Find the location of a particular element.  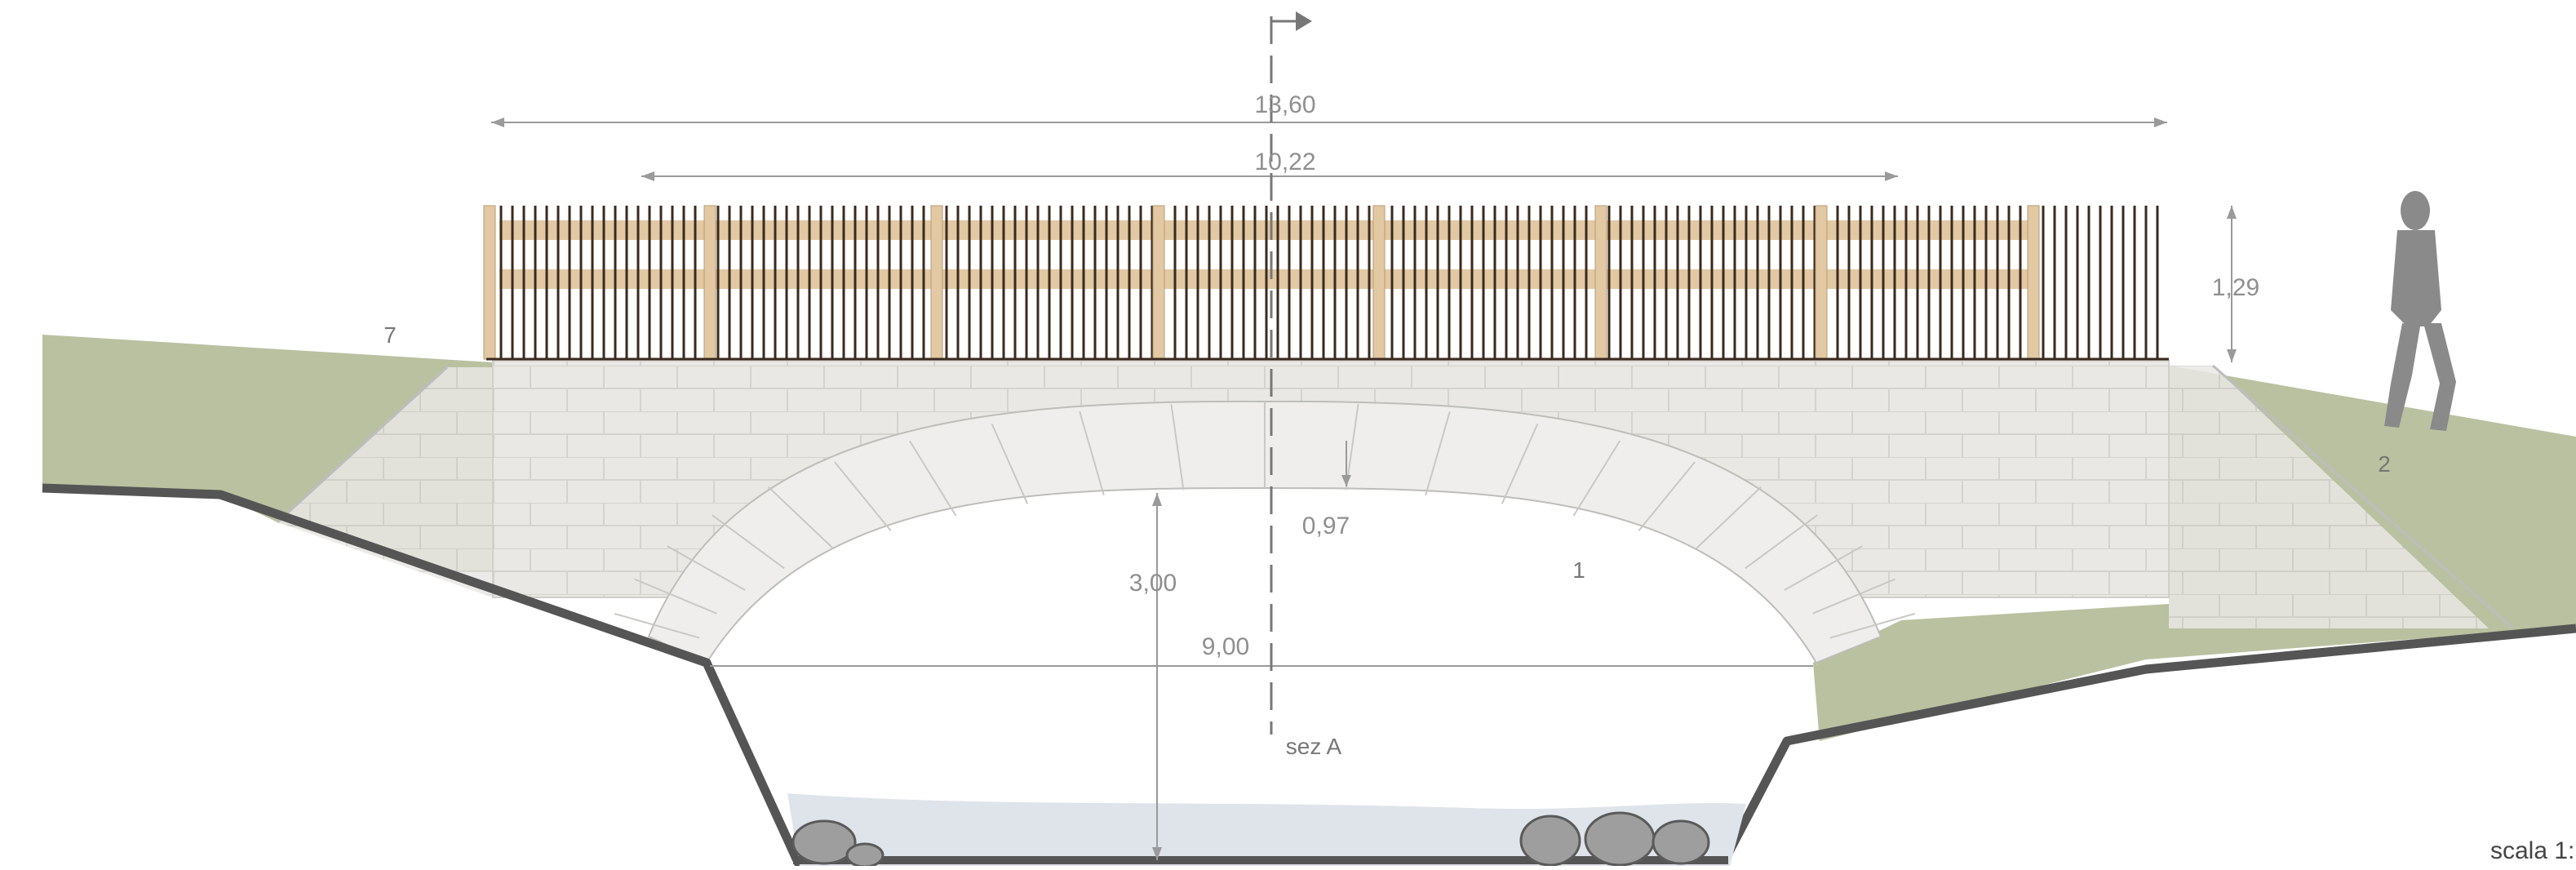

water is located at coordinates (1266, 830).